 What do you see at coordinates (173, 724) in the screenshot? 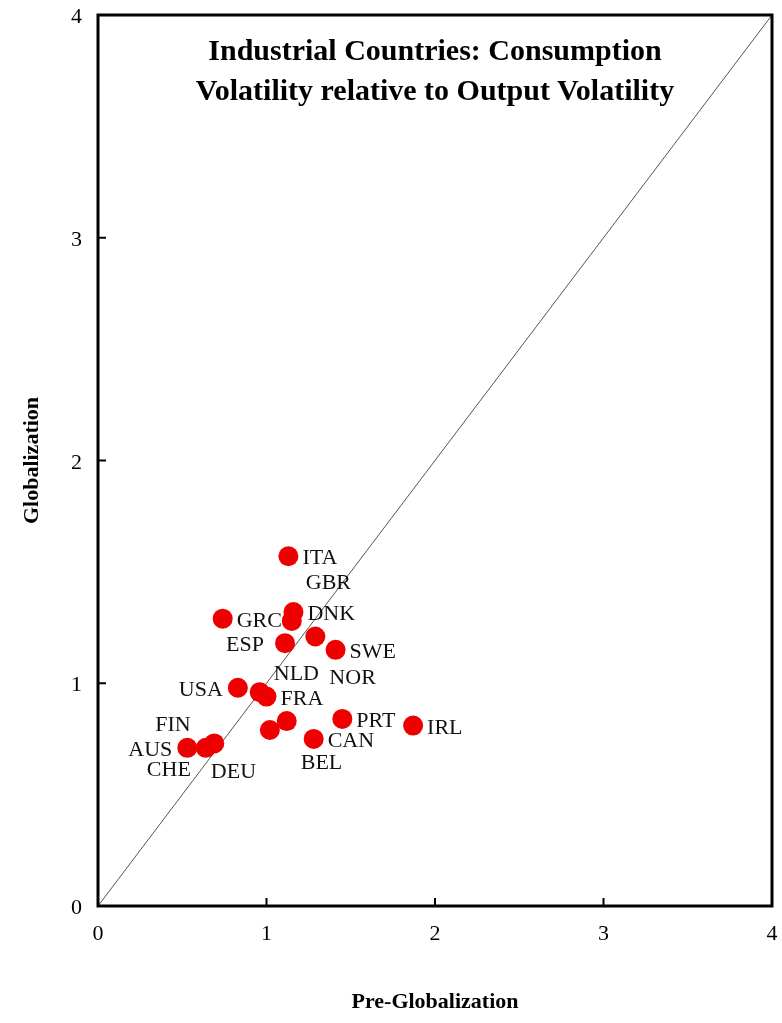
I see `annotation: FIN` at bounding box center [173, 724].